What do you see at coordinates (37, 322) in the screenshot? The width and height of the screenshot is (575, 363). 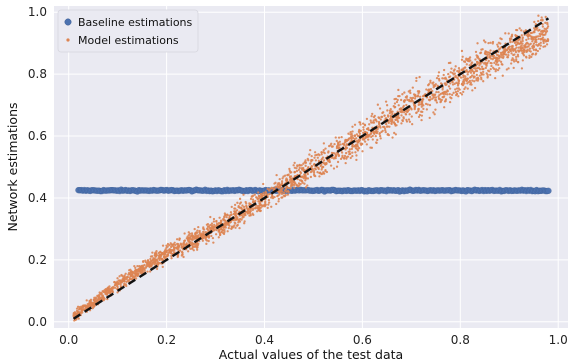 I see `y-tick-label: 0.0` at bounding box center [37, 322].